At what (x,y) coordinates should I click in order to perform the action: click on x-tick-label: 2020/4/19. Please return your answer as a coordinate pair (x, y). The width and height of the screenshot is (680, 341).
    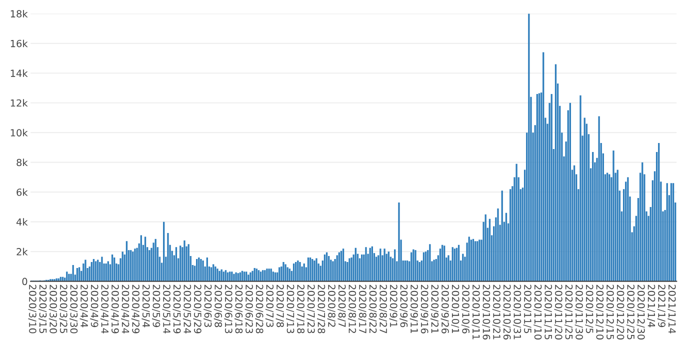
    Looking at the image, I should click on (114, 309).